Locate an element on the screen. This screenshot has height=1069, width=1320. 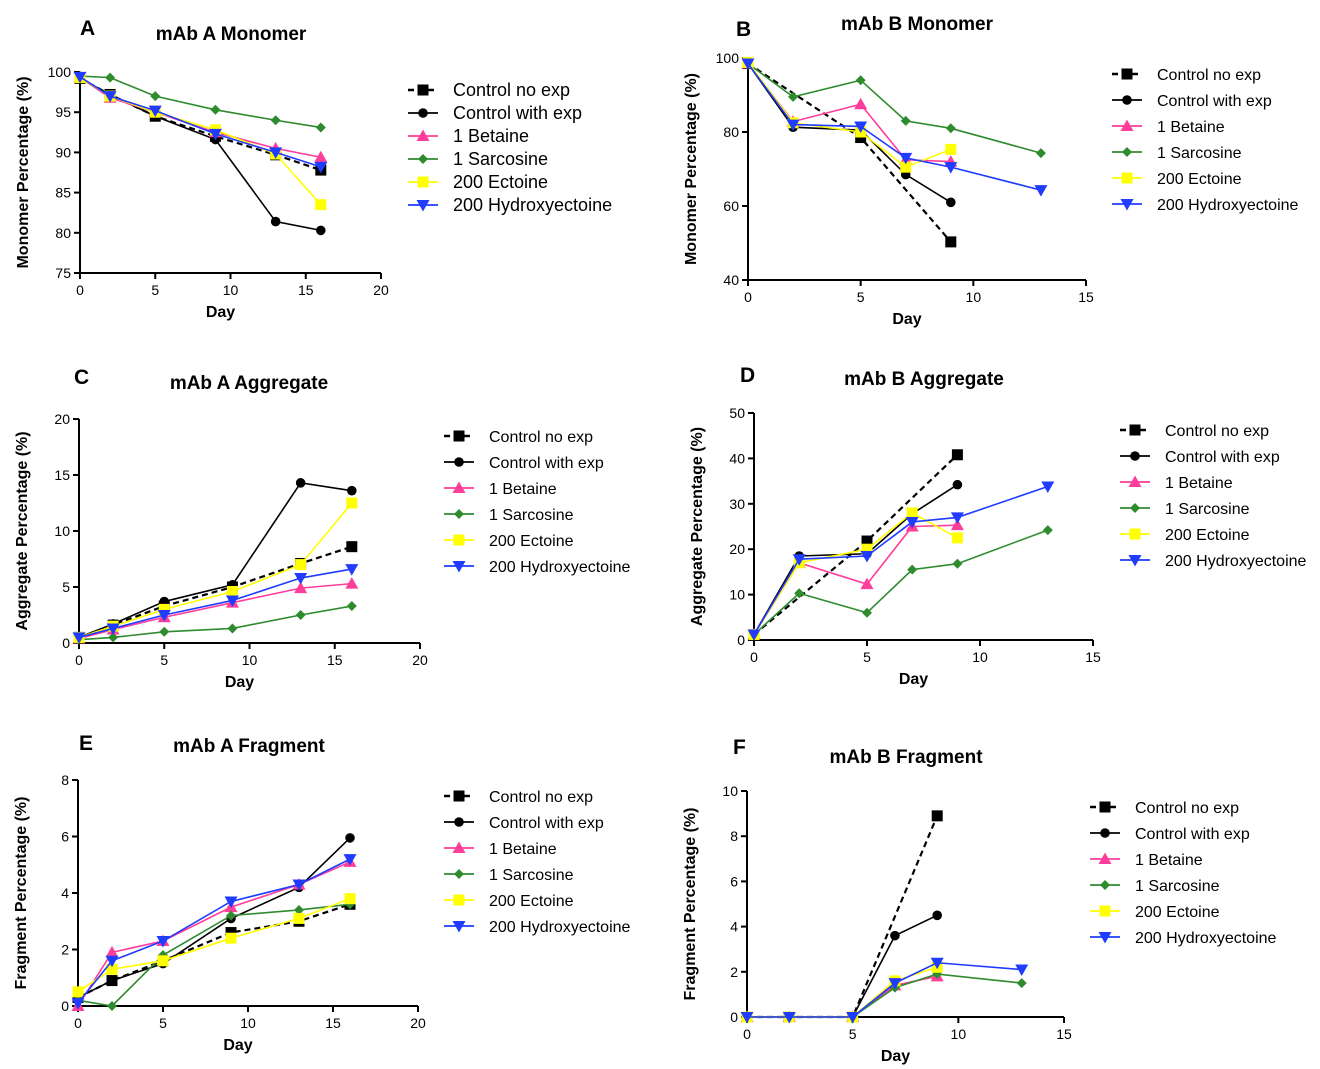
y-tick-label: 40 is located at coordinates (737, 458).